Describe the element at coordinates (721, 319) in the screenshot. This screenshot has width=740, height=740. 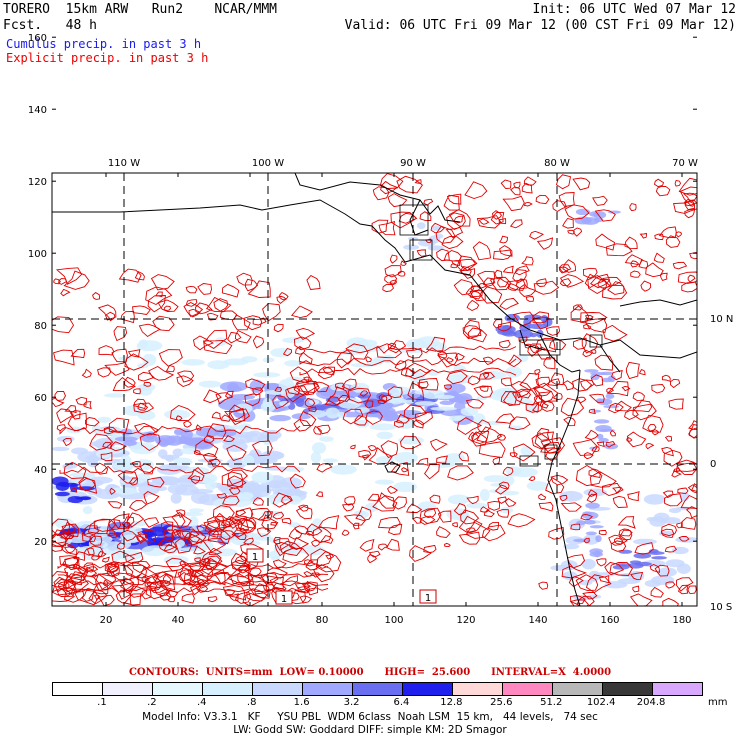
I see `latitude-label: 10 N` at that location.